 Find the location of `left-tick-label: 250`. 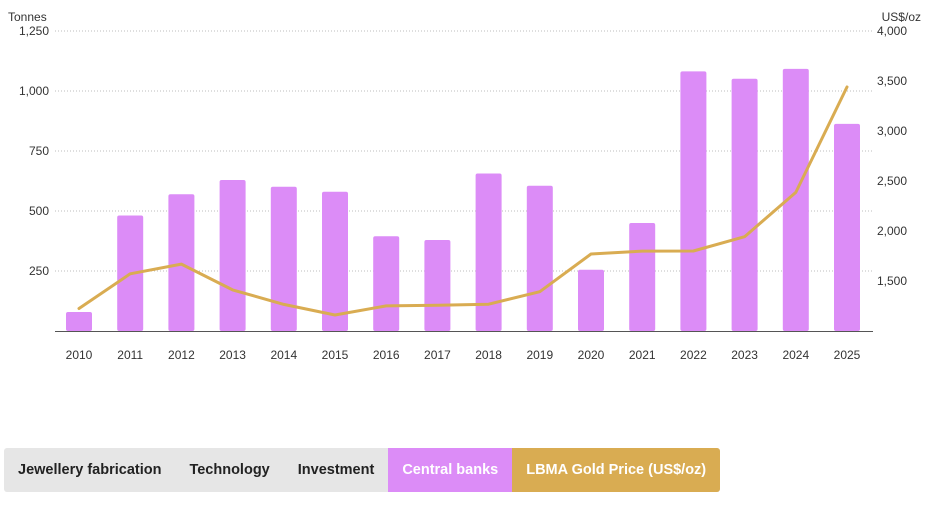

left-tick-label: 250 is located at coordinates (39, 271).